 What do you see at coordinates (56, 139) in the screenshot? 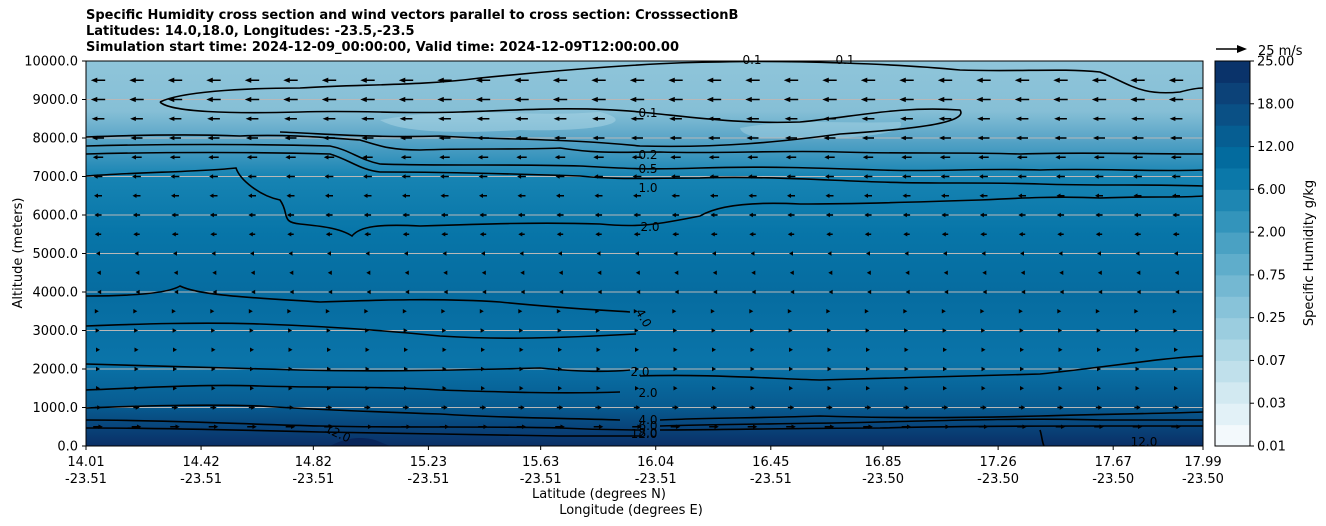
I see `y-tick-label: 8000.0` at bounding box center [56, 139].